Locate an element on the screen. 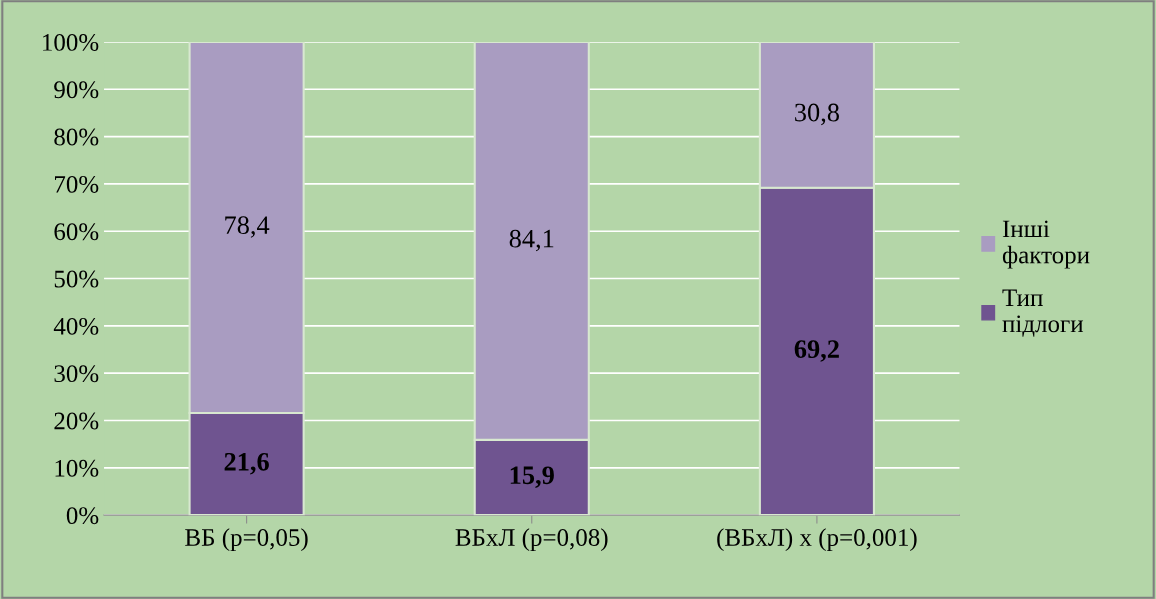  data-label: 21,6 is located at coordinates (246, 463).